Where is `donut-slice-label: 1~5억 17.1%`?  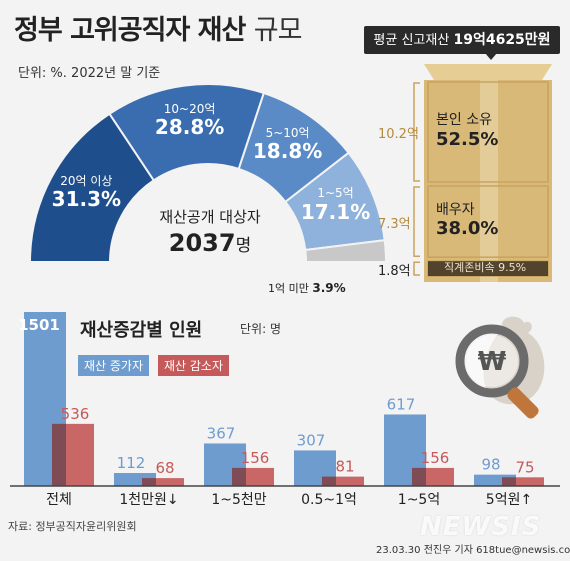 donut-slice-label: 1~5억 17.1% is located at coordinates (336, 205).